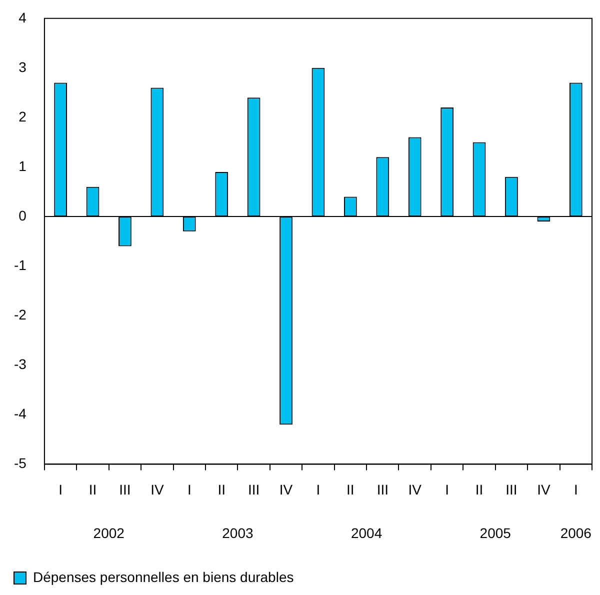 The image size is (600, 595). What do you see at coordinates (20, 314) in the screenshot?
I see `y-tick-label: -2` at bounding box center [20, 314].